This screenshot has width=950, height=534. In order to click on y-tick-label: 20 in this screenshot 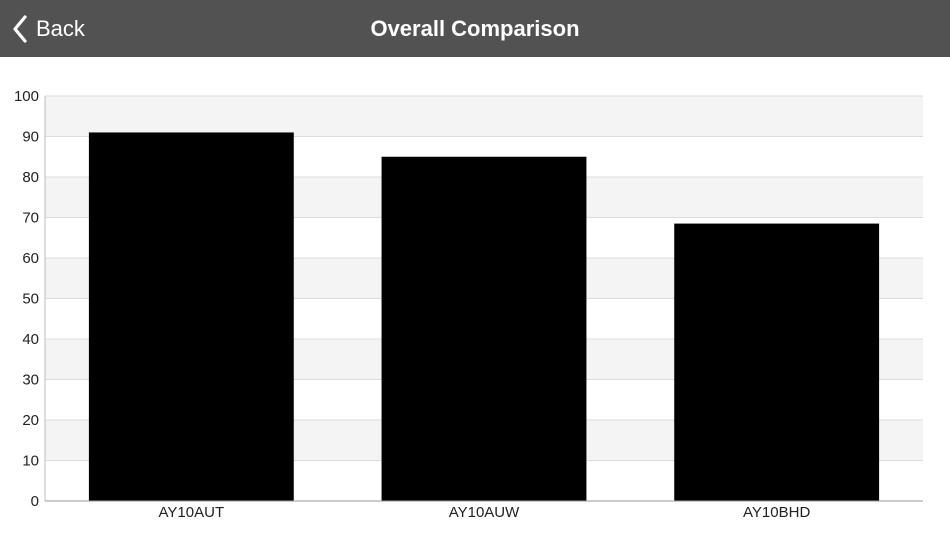, I will do `click(30, 420)`.